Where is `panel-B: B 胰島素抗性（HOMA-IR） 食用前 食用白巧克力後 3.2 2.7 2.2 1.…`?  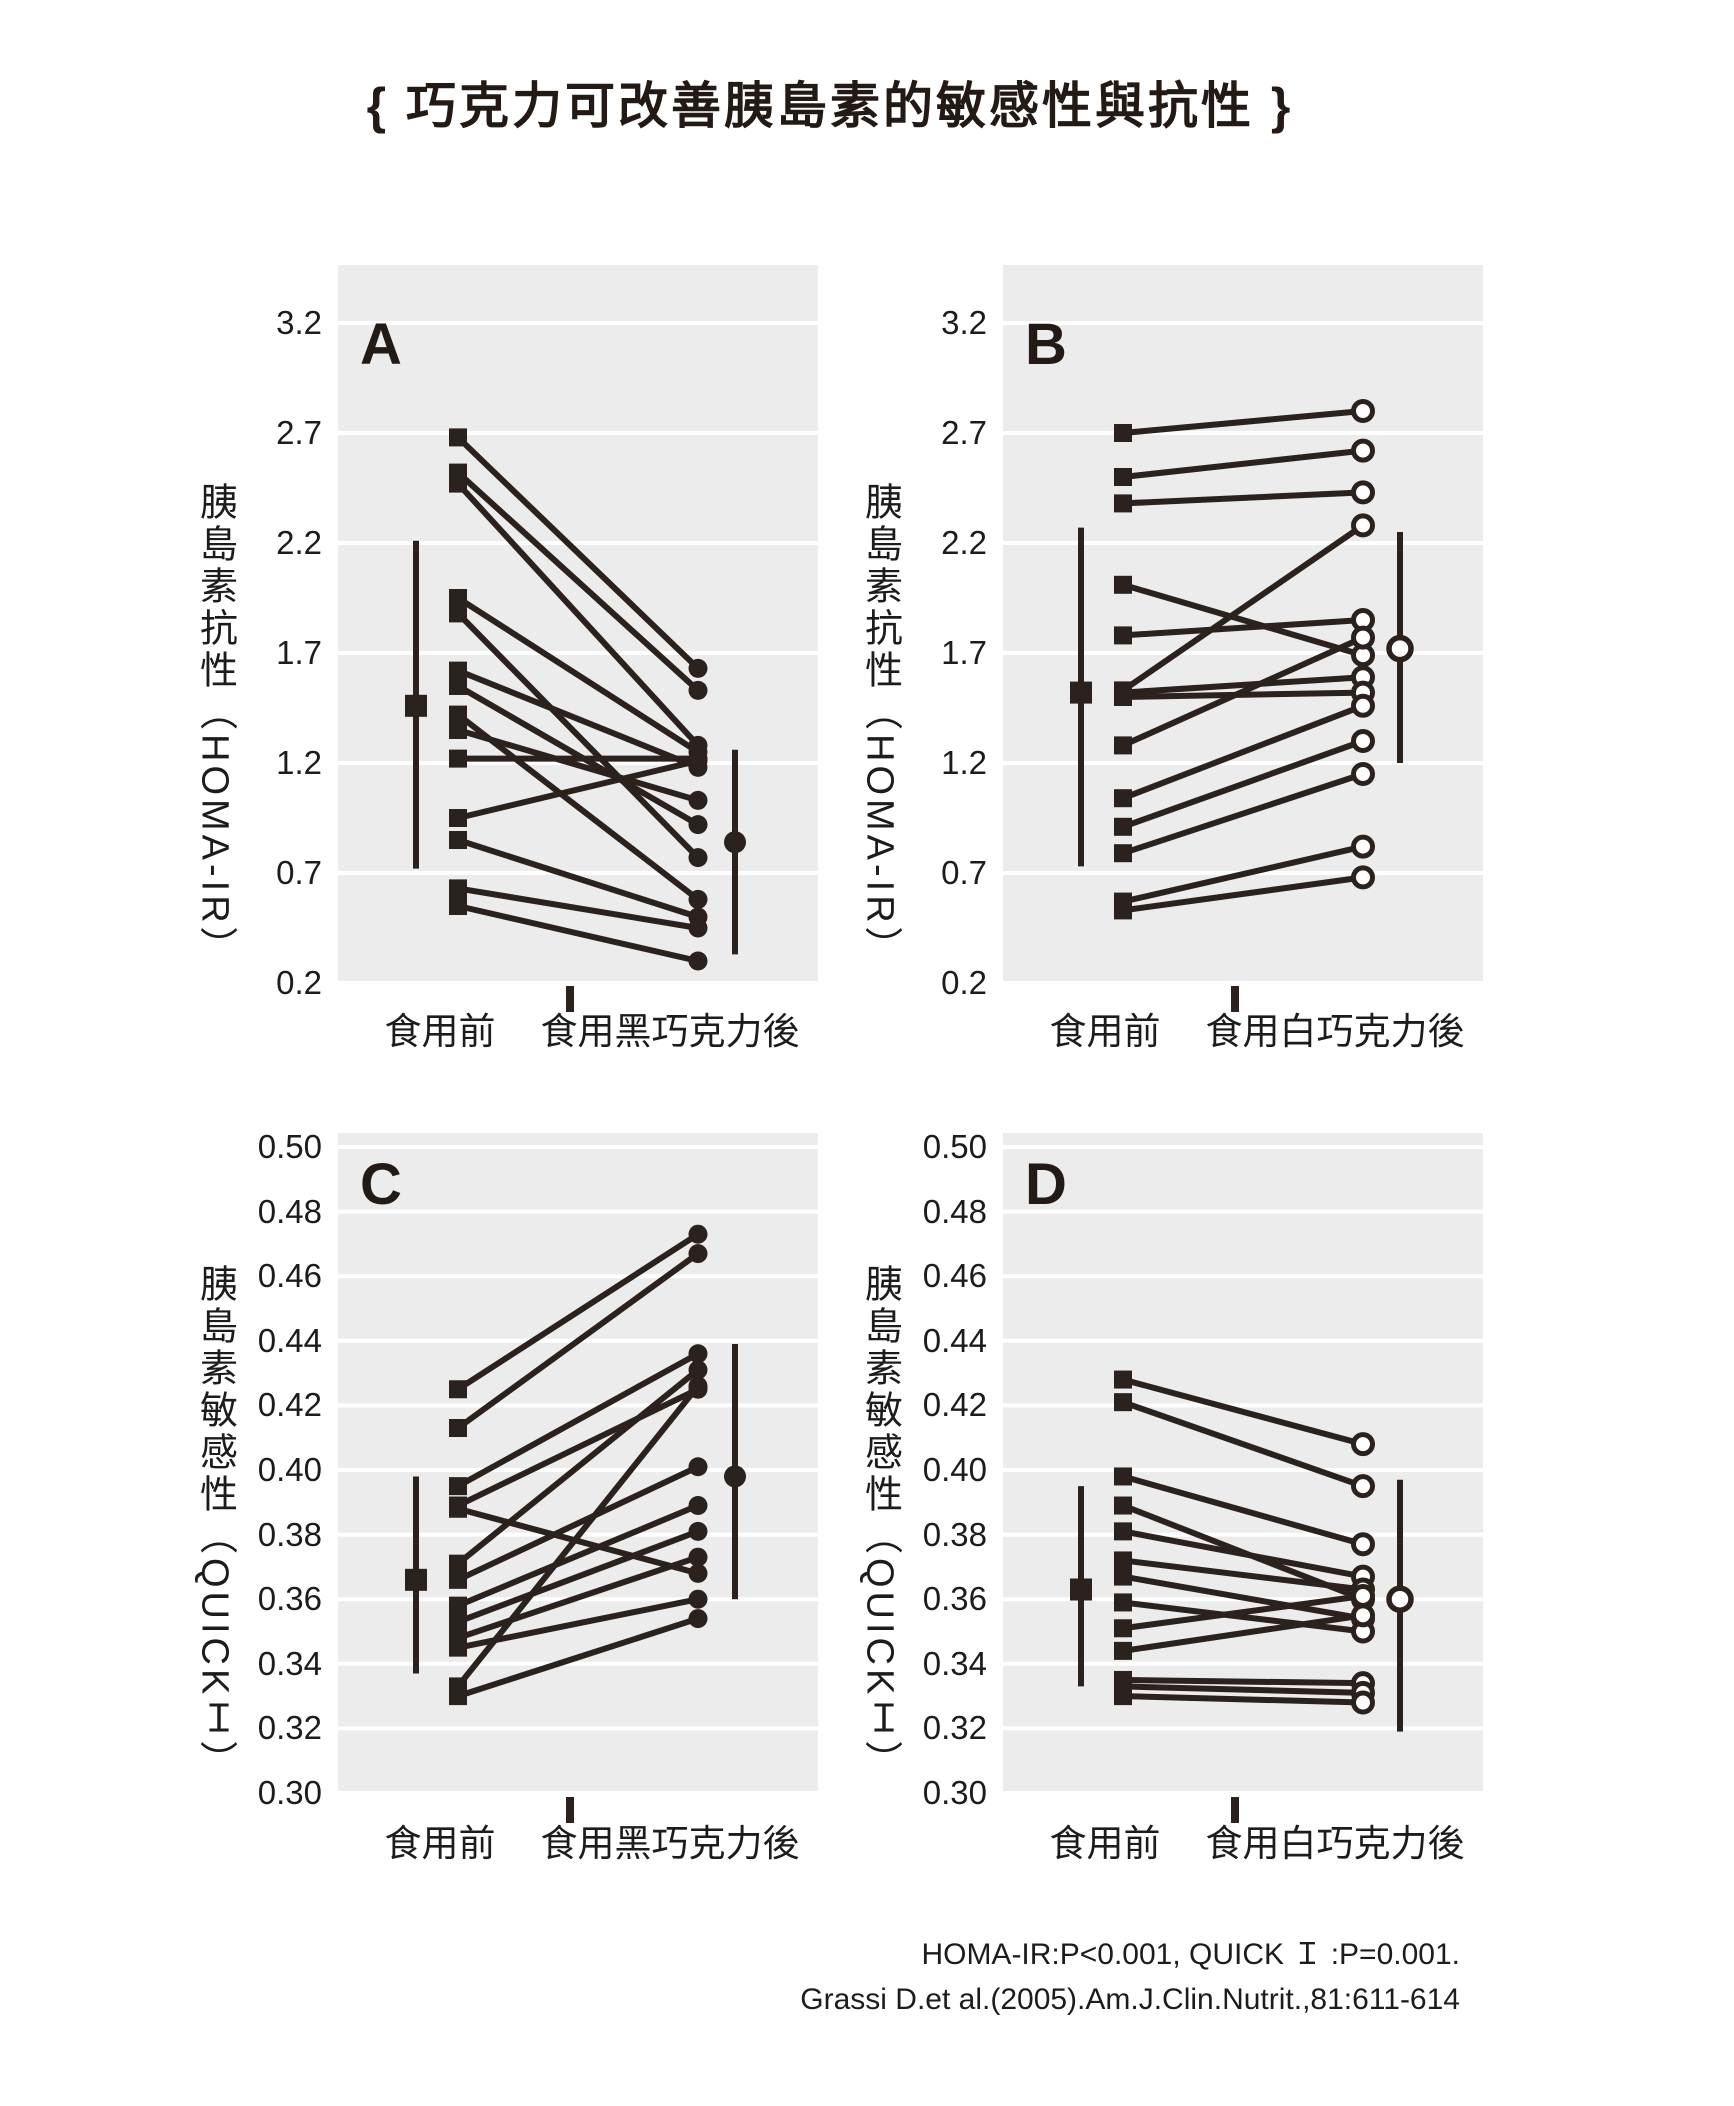 panel-B: B 胰島素抗性（HOMA-IR） 食用前 食用白巧克力後 3.2 2.7 2.2 1.… is located at coordinates (1171, 658).